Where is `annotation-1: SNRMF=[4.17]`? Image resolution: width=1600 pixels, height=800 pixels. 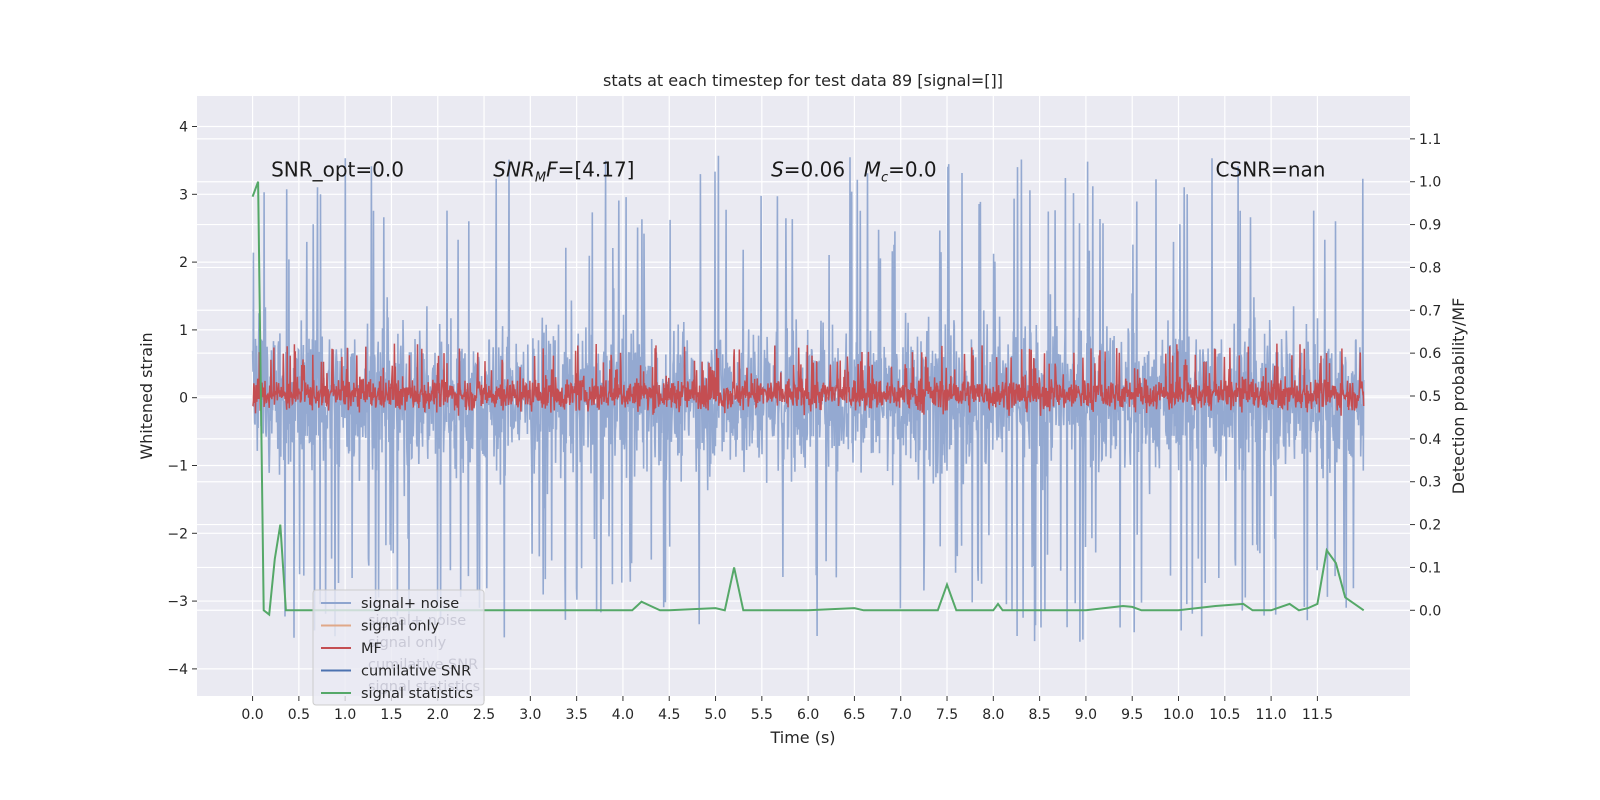
annotation-1: SNRMF=[4.17] is located at coordinates (563, 172).